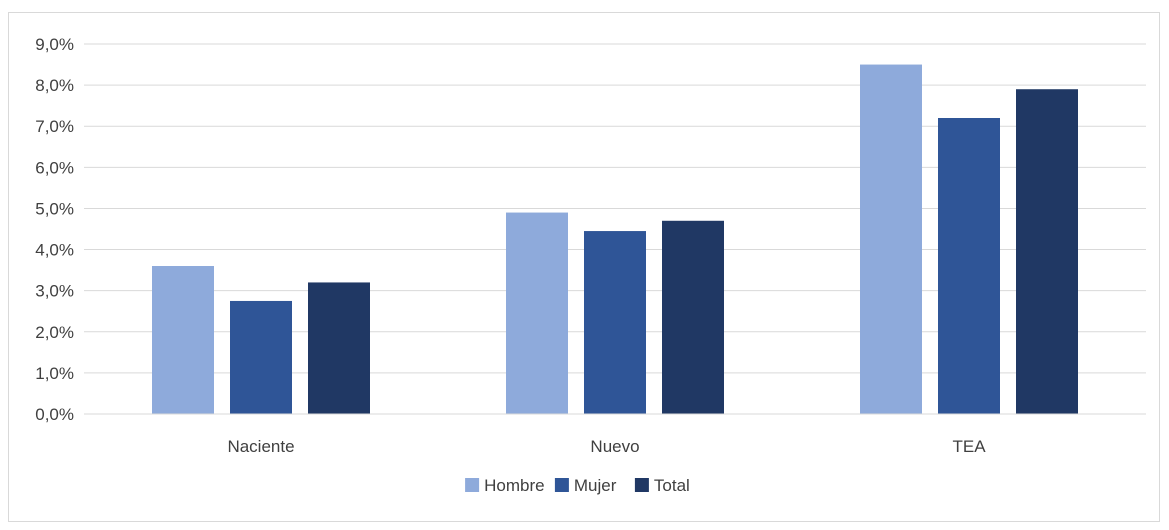 The width and height of the screenshot is (1169, 530). I want to click on y-tick-label: 7,0%, so click(54, 126).